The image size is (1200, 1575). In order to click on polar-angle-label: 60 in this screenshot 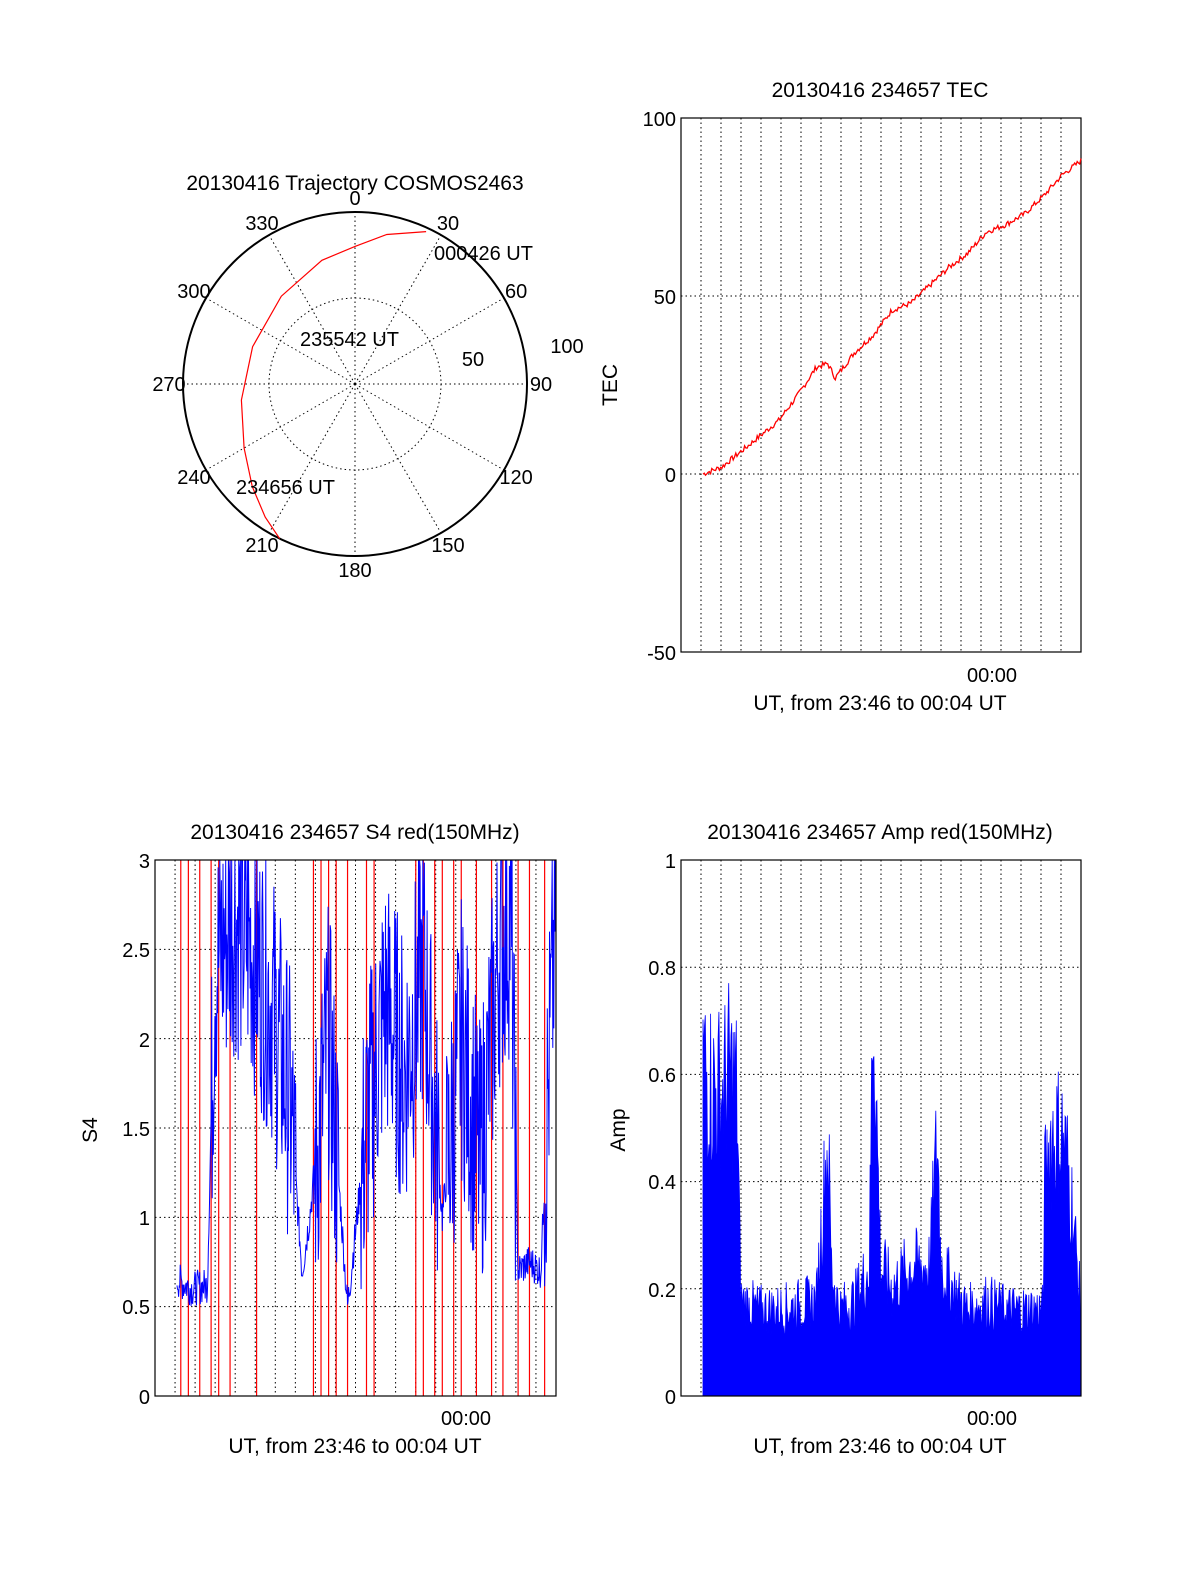, I will do `click(516, 292)`.